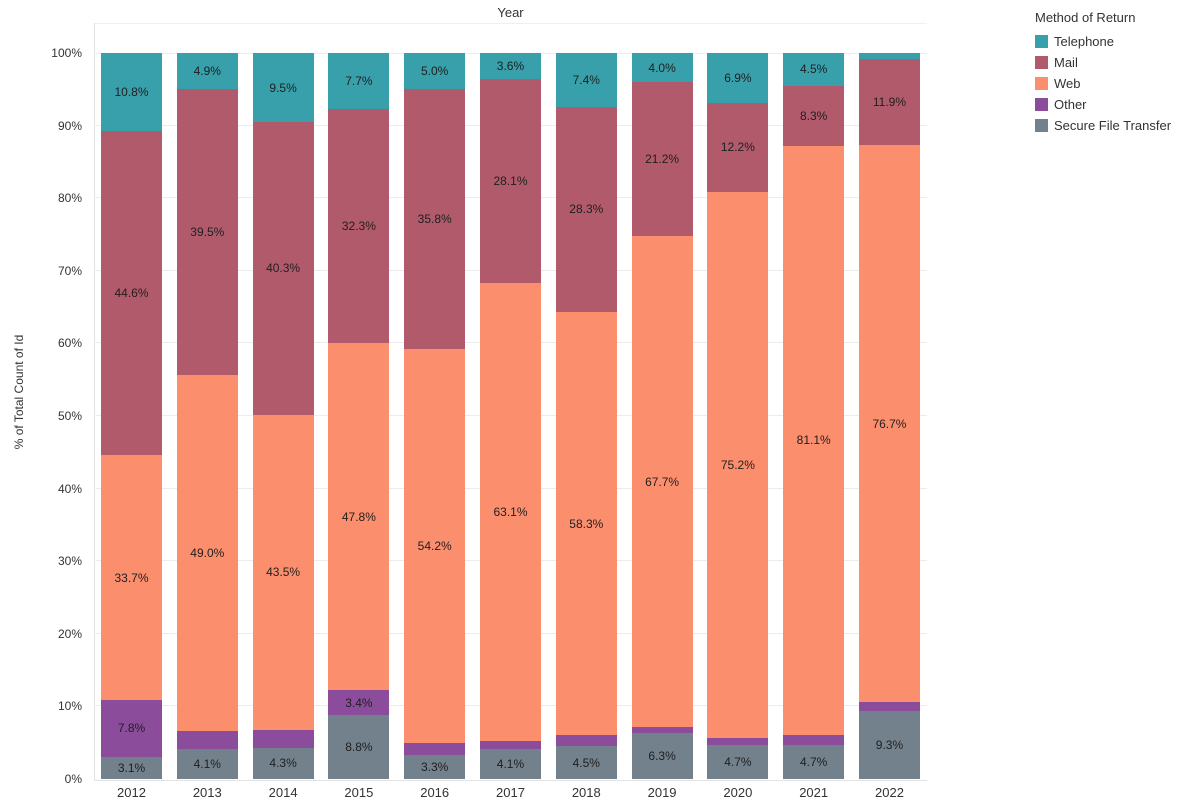 The width and height of the screenshot is (1198, 811). I want to click on segment-value-label: 4.1%, so click(510, 764).